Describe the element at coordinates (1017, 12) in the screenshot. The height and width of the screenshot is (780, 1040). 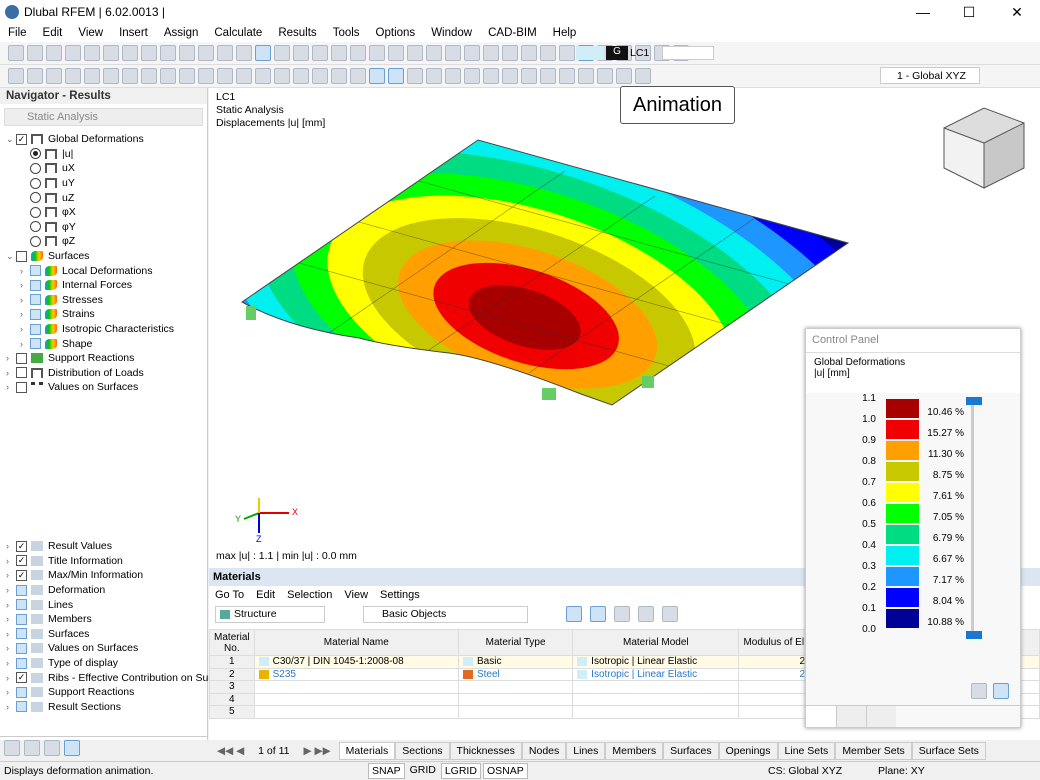
I see `close-button: ✕` at that location.